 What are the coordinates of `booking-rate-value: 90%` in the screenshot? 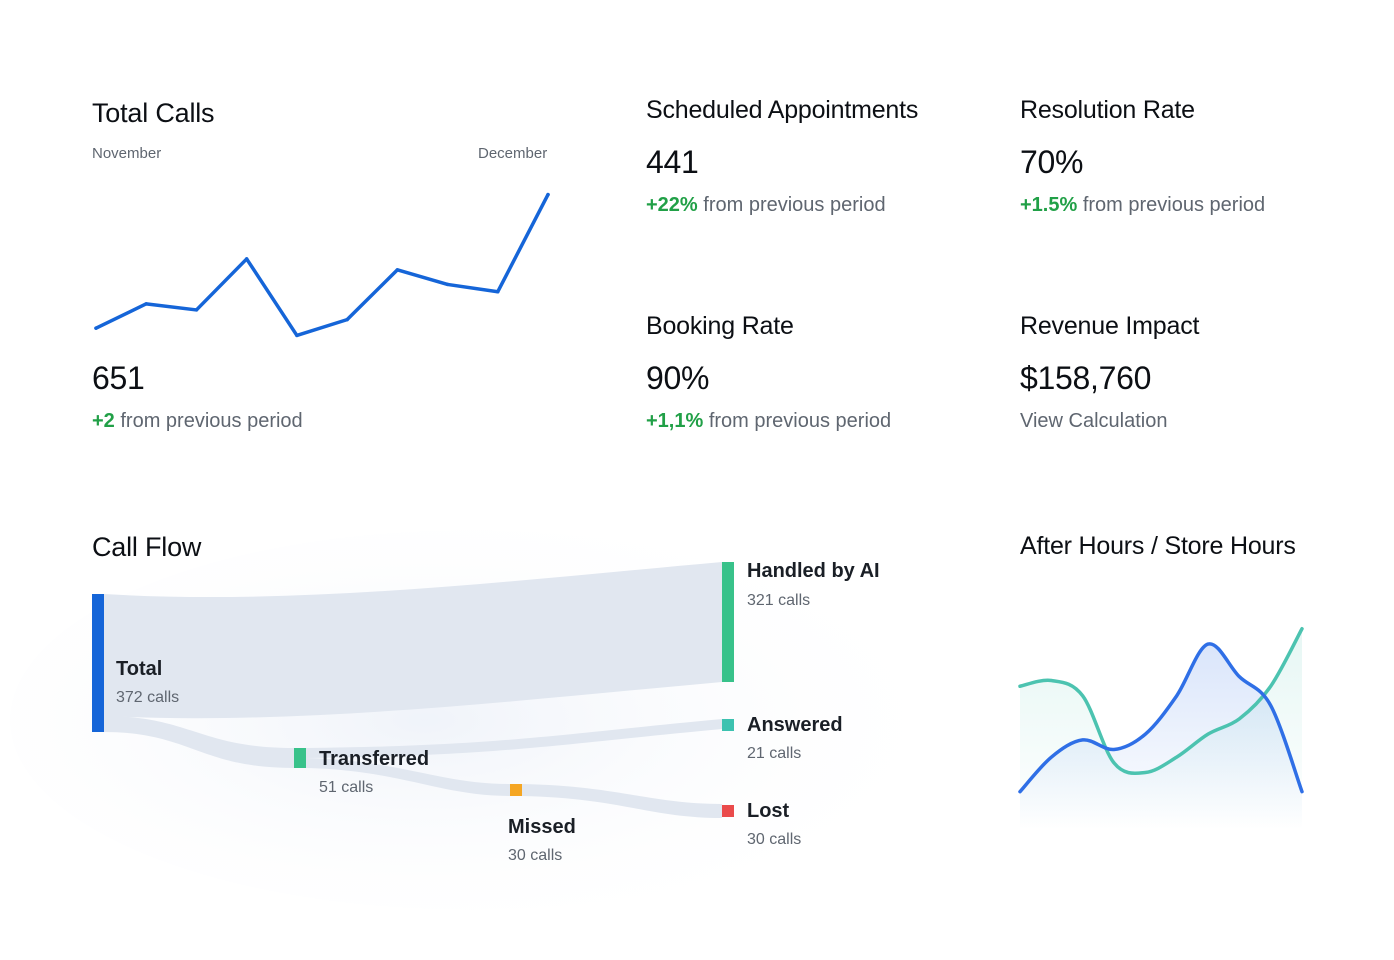 It's located at (678, 378).